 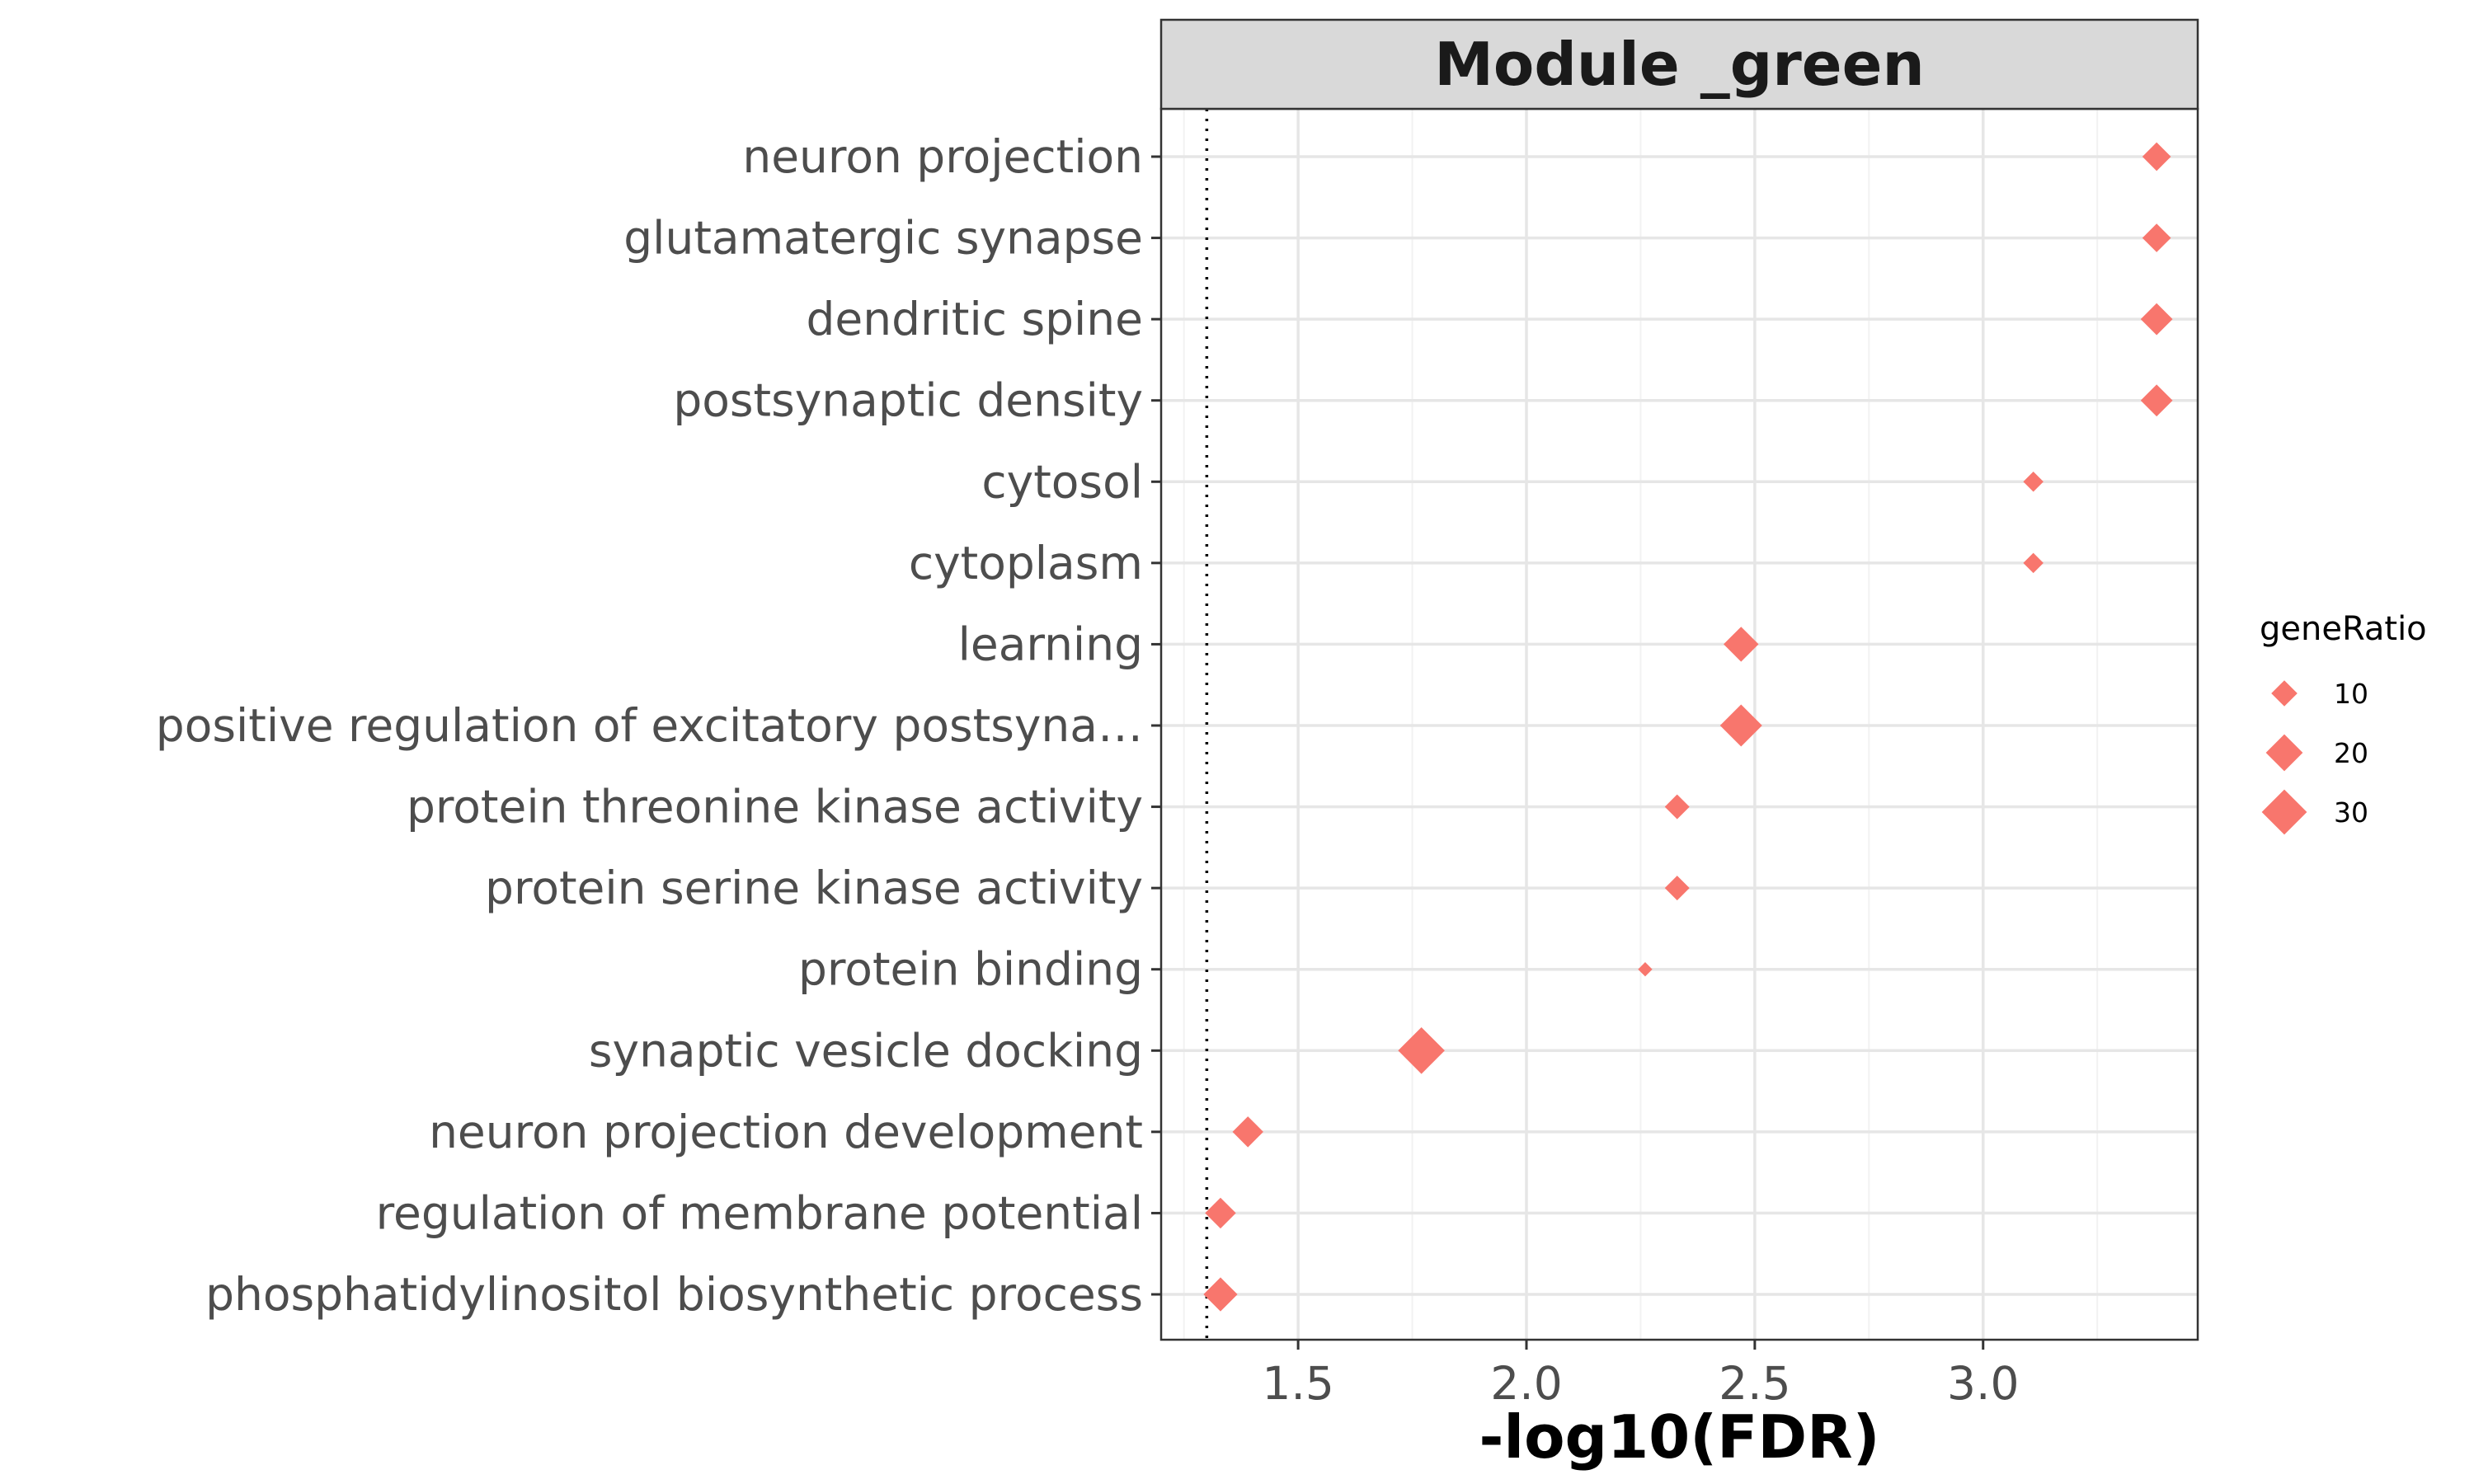 What do you see at coordinates (970, 969) in the screenshot?
I see `y-tick-label: protein binding` at bounding box center [970, 969].